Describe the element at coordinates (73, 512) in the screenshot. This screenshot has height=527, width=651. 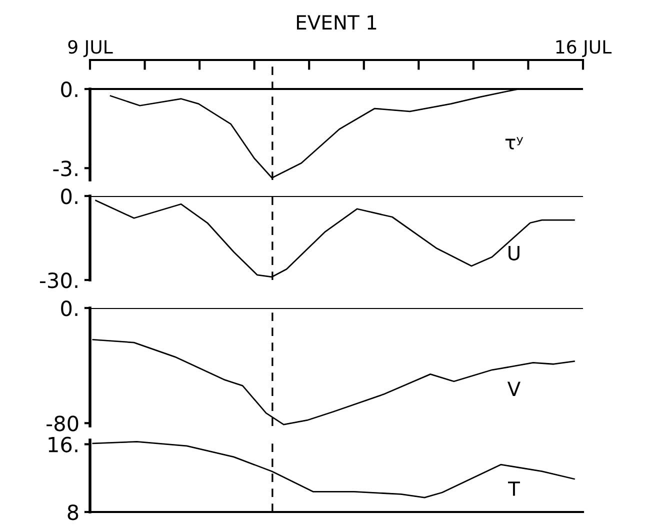
I see `y-tick-label: 8` at that location.